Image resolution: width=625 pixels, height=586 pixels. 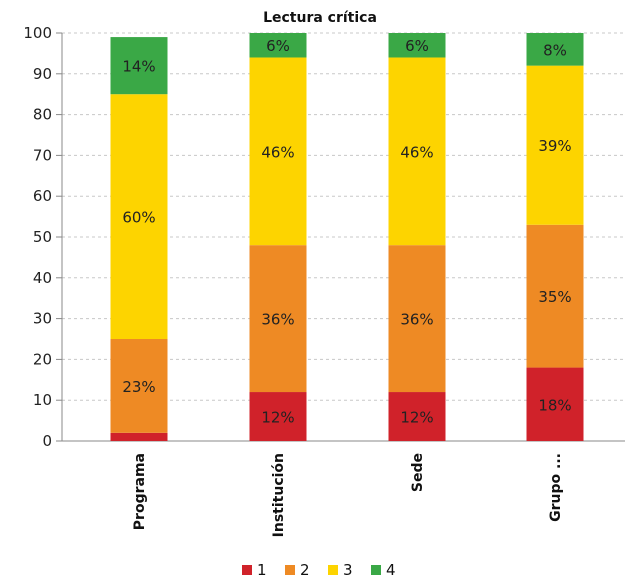 What do you see at coordinates (140, 491) in the screenshot?
I see `x-tick-label: Programa` at bounding box center [140, 491].